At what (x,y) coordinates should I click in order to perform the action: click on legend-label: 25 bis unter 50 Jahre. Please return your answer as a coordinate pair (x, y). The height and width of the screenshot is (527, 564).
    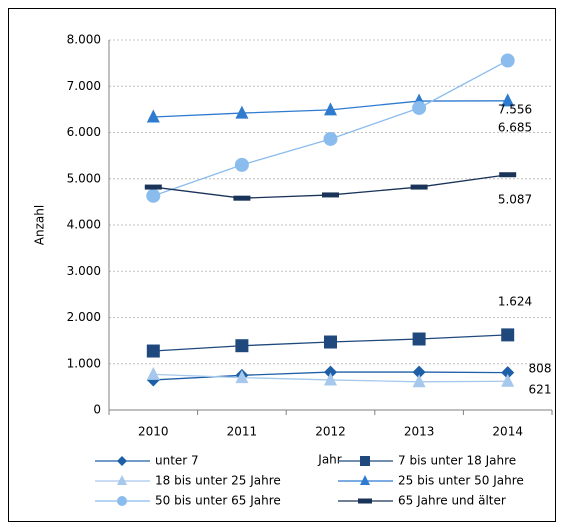
    Looking at the image, I should click on (461, 481).